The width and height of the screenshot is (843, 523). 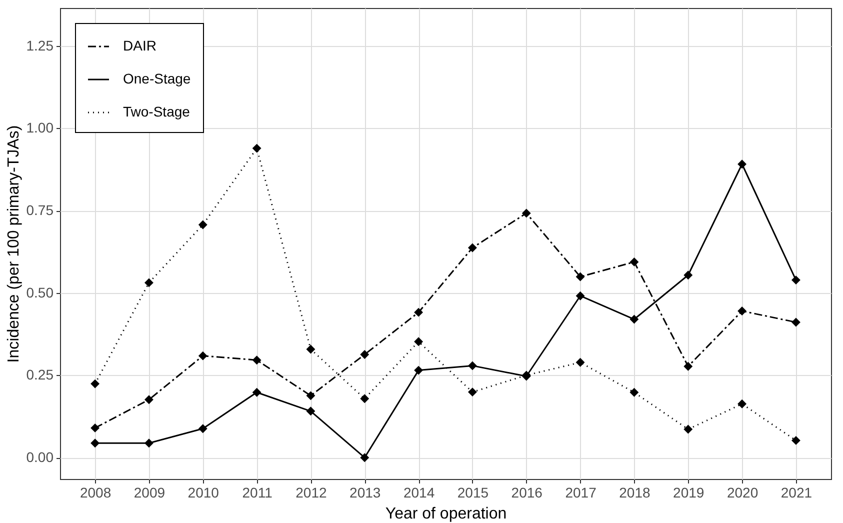 What do you see at coordinates (156, 112) in the screenshot?
I see `legend-label: Two-Stage` at bounding box center [156, 112].